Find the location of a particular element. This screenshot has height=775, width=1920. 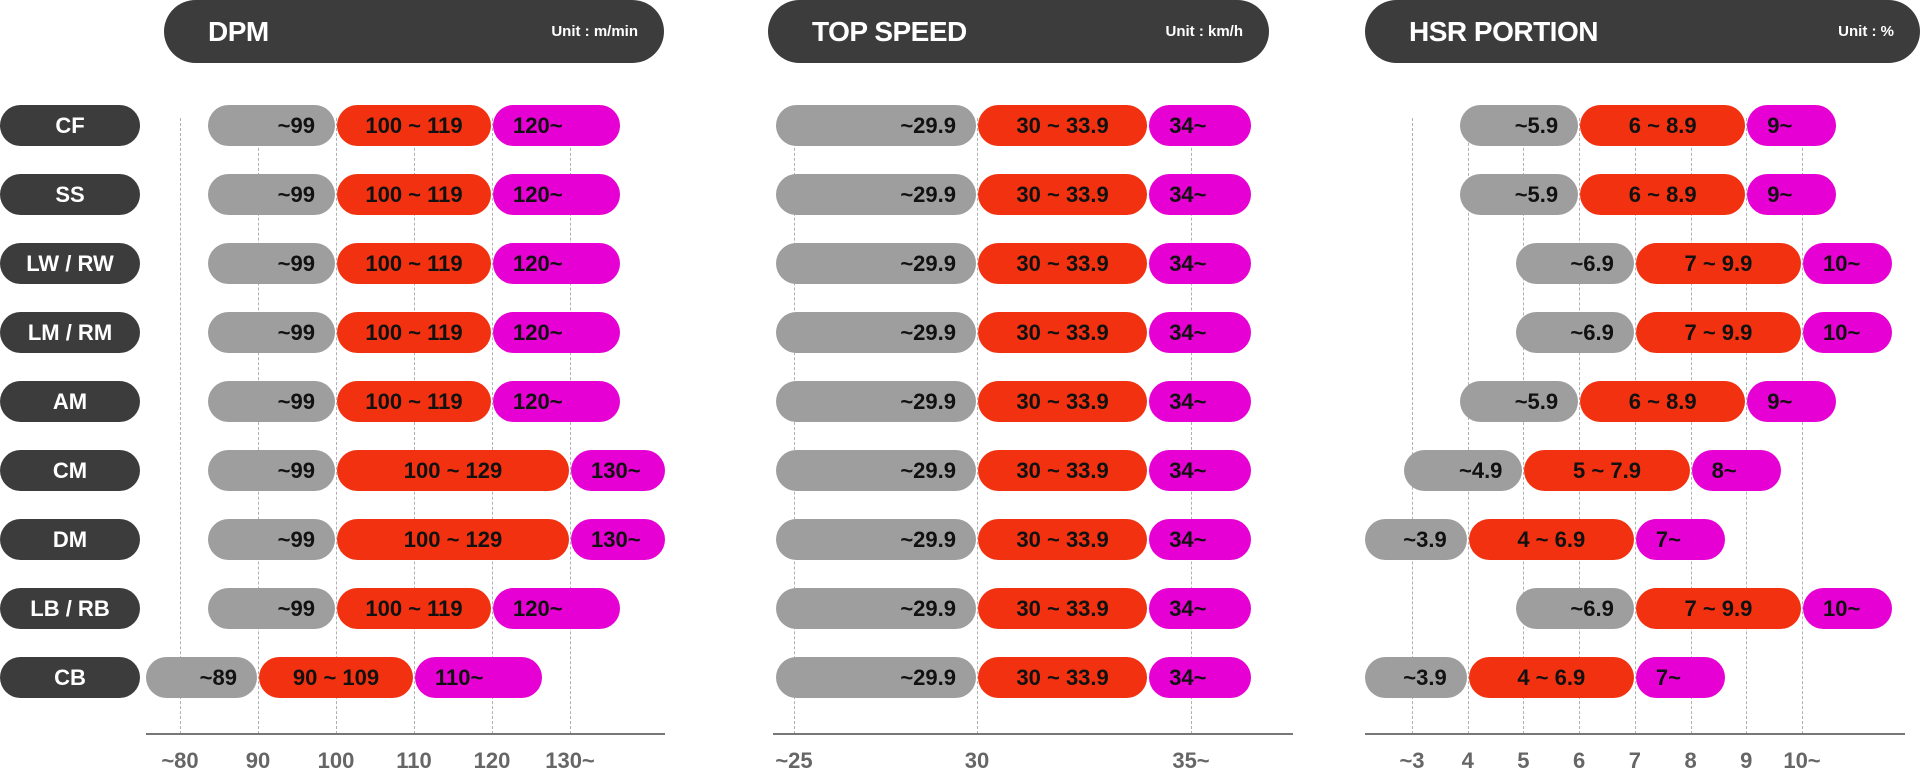

range-bar-mid: 5 ~ 7.9 is located at coordinates (1607, 470).